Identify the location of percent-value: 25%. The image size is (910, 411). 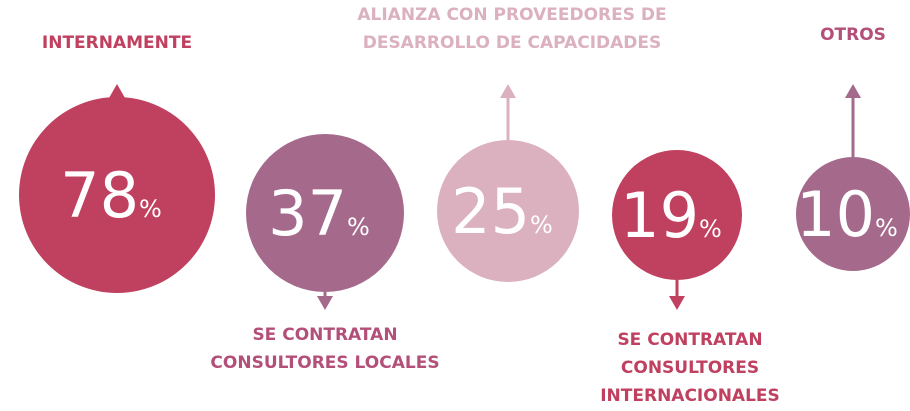
(502, 211).